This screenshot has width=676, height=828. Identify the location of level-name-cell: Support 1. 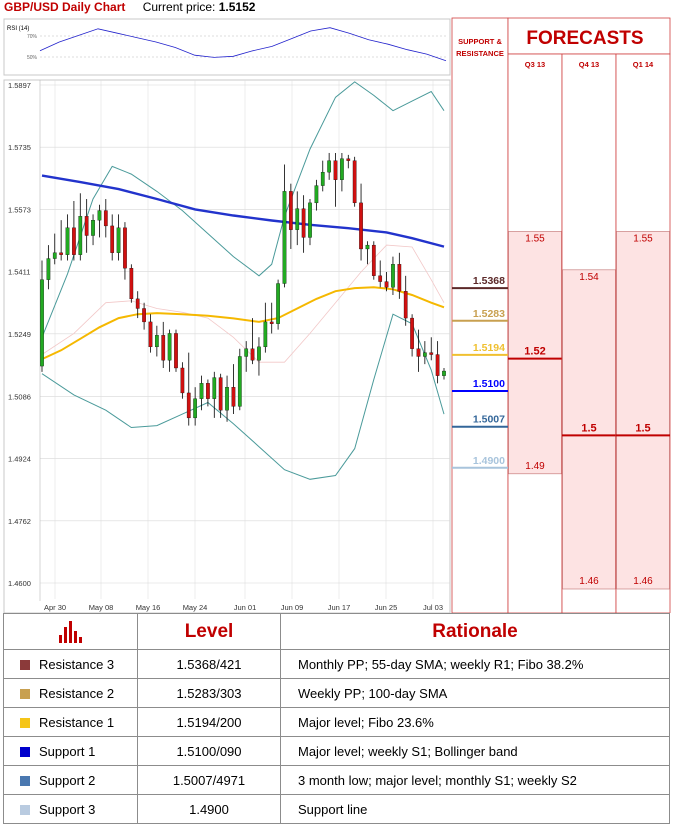
(70, 751).